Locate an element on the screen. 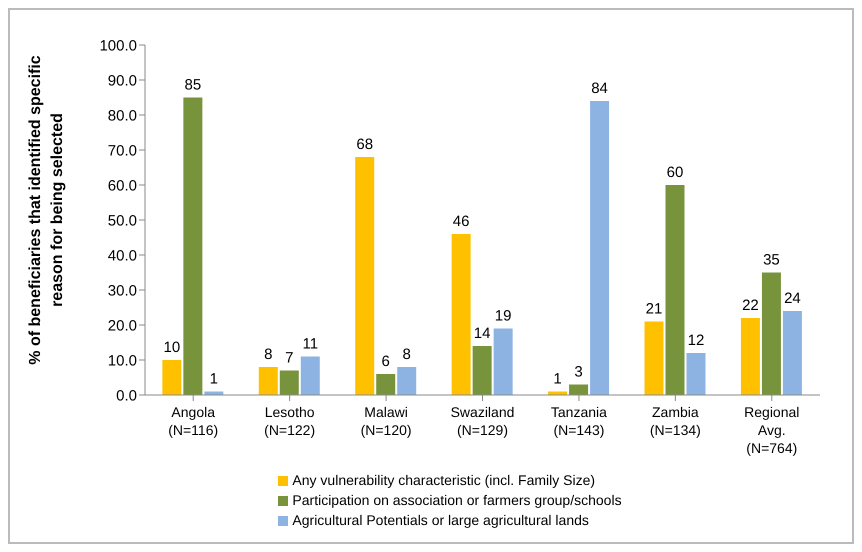  y-tick-label: 30.0 is located at coordinates (122, 291).